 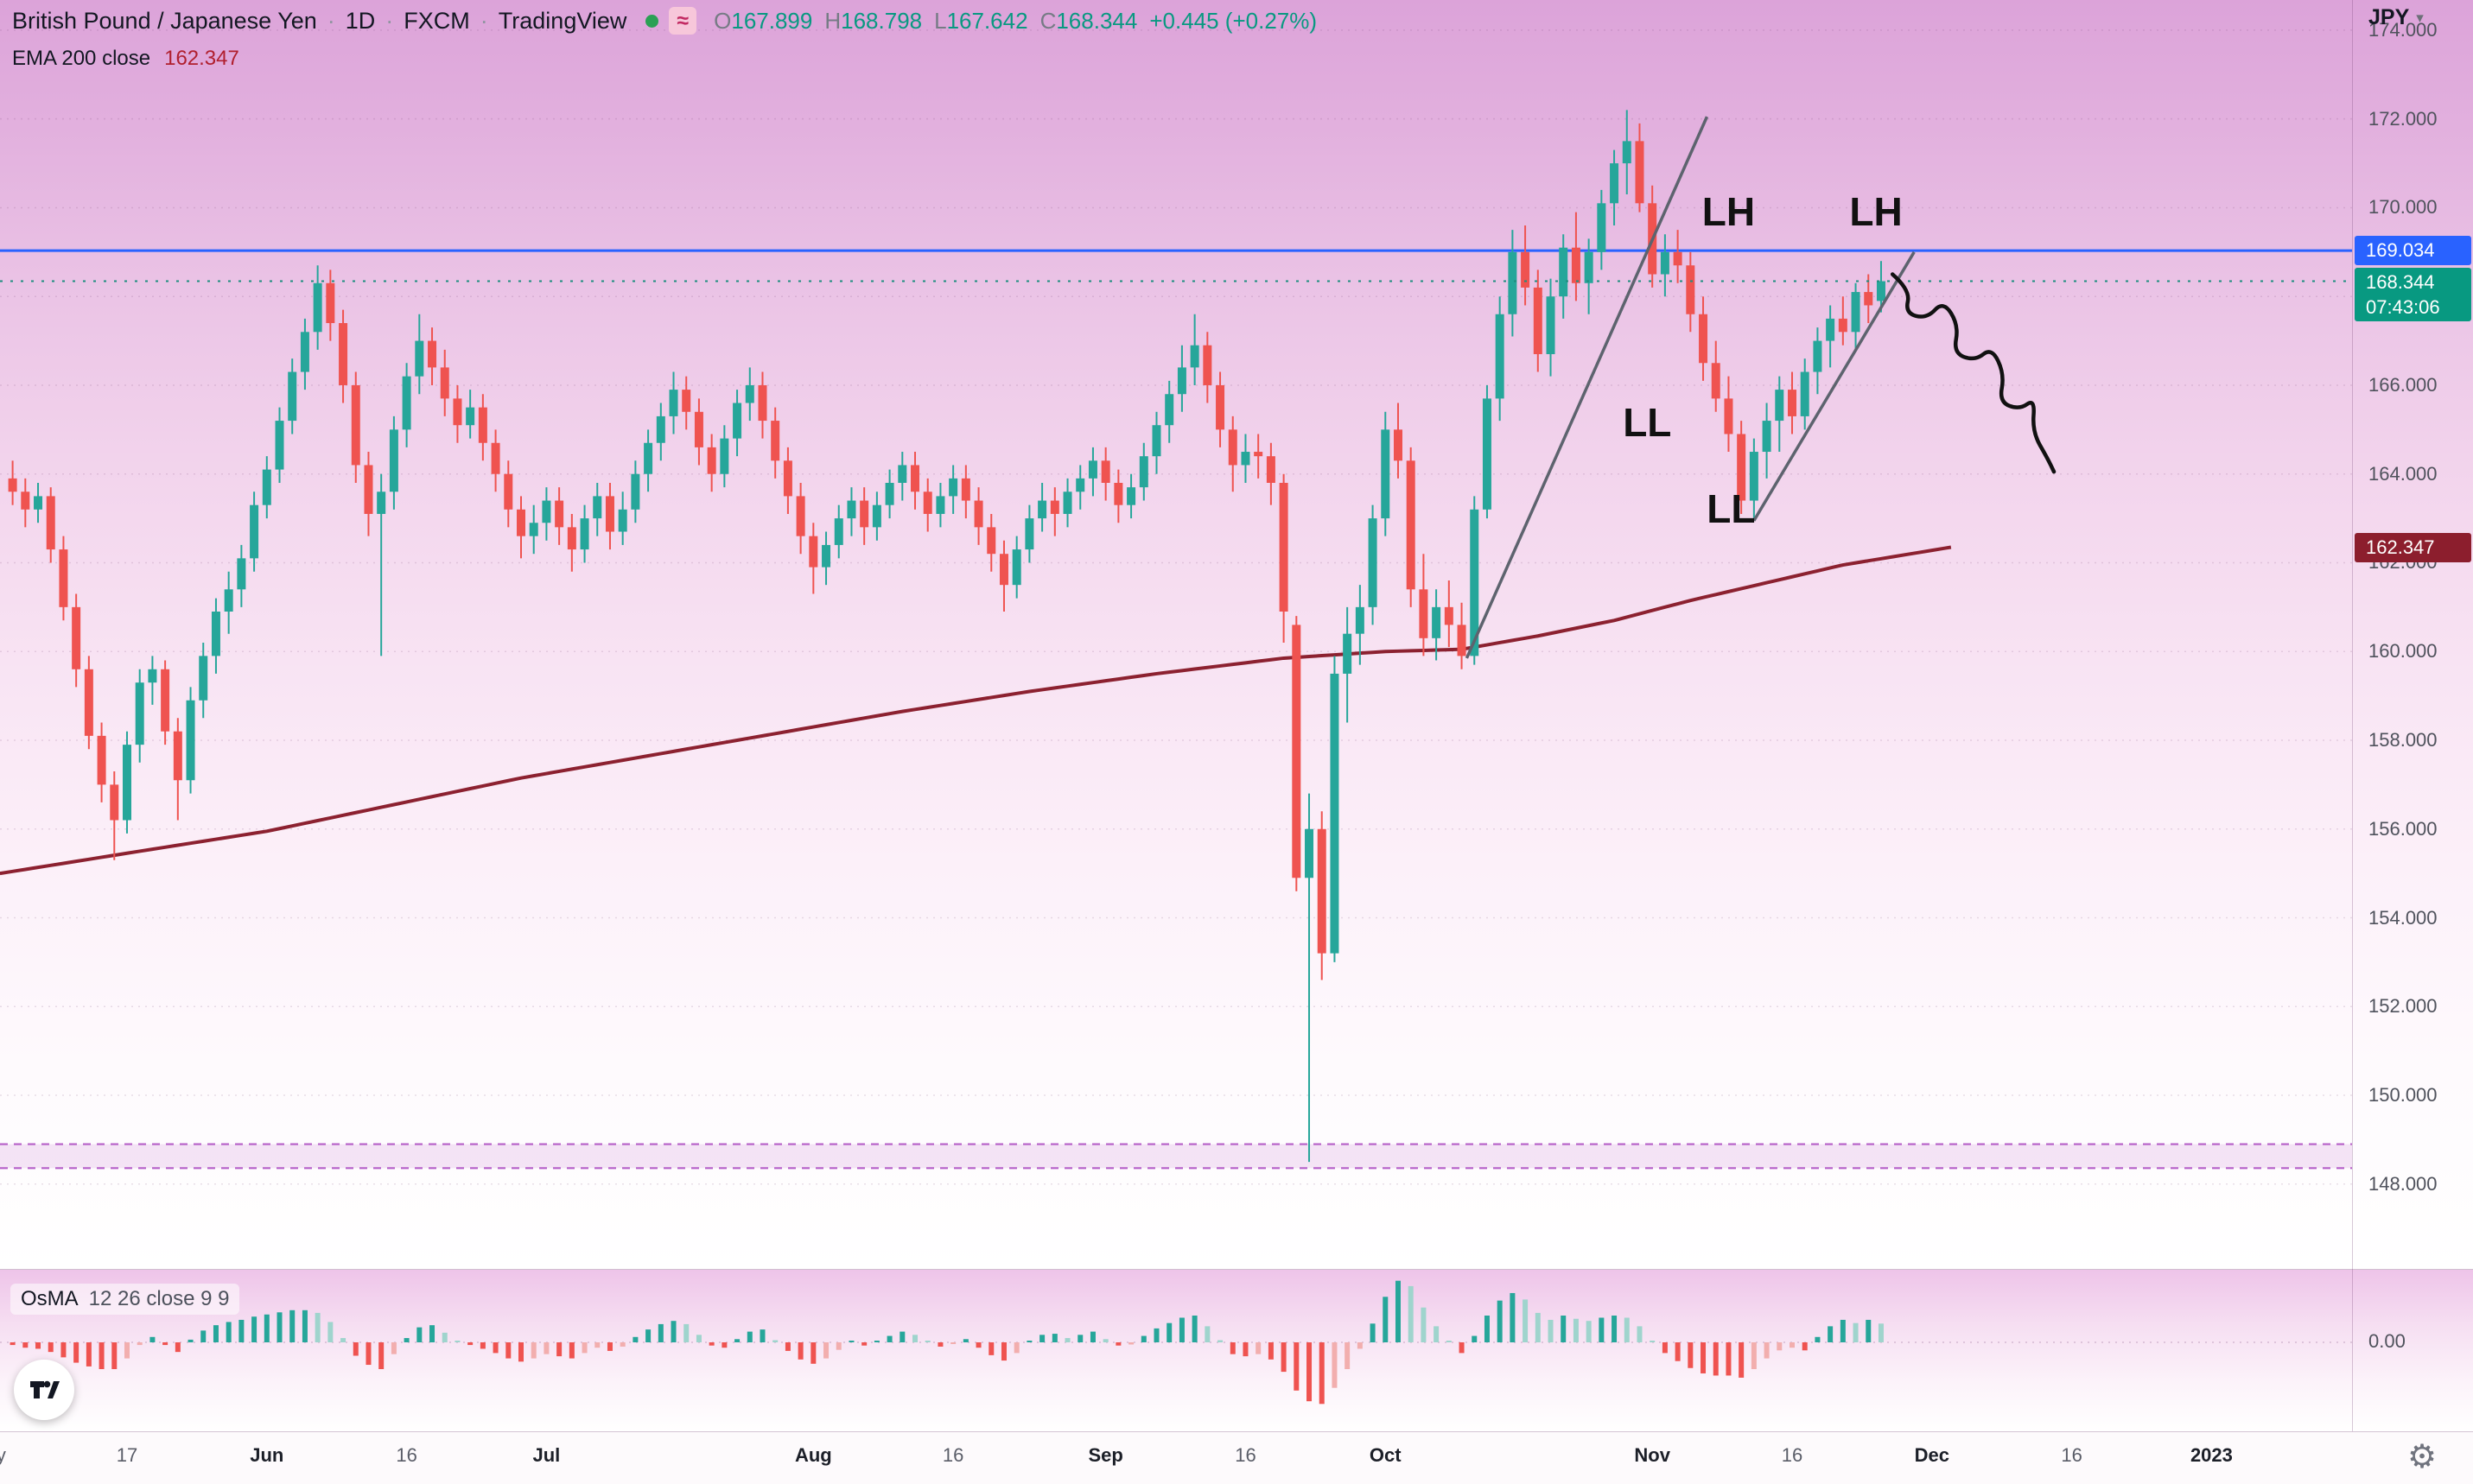 What do you see at coordinates (1385, 1455) in the screenshot?
I see `time-axis-label: Oct` at bounding box center [1385, 1455].